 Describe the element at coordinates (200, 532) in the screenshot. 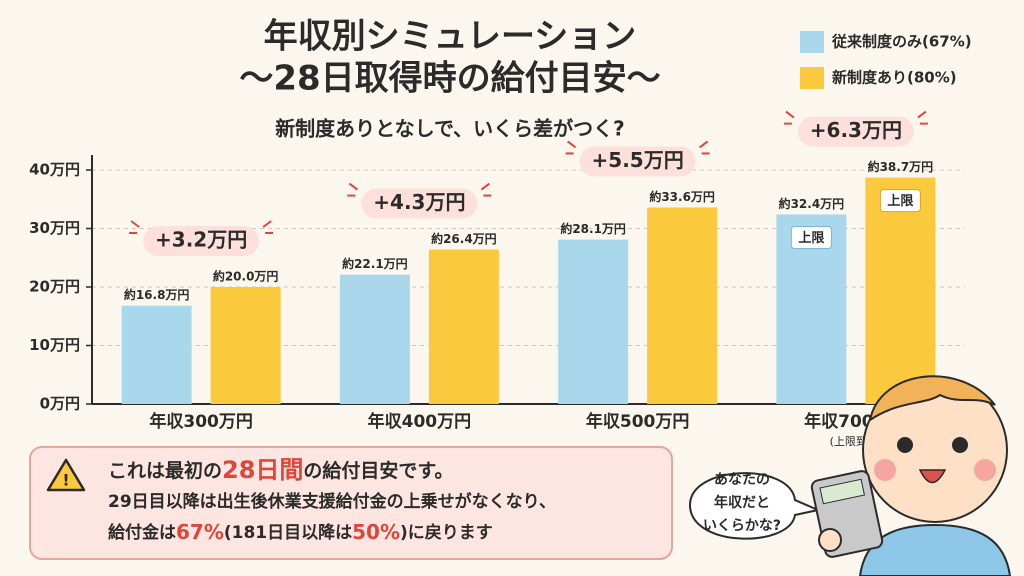

I see `notice-highlight: 67%` at that location.